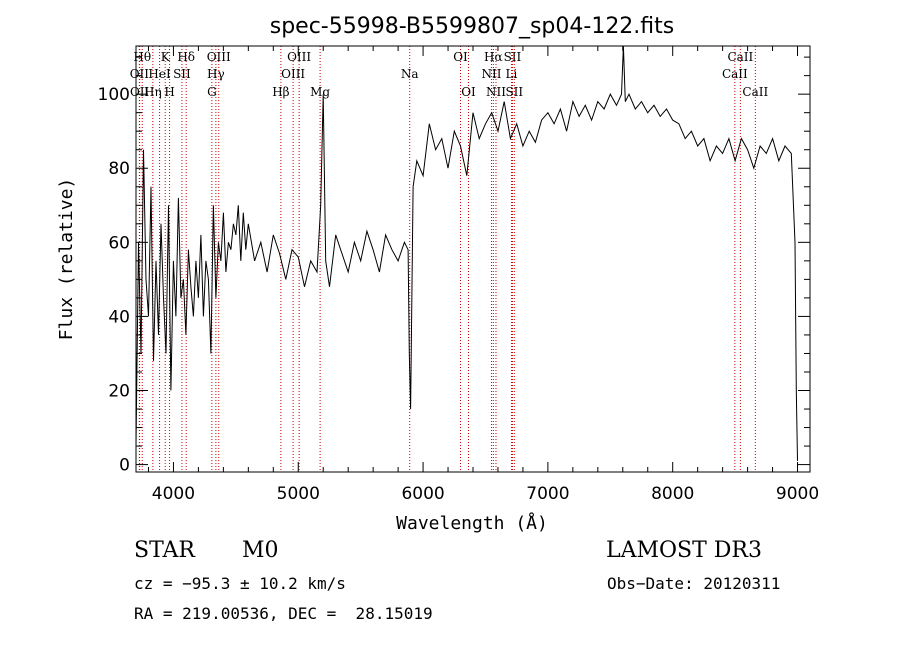  Describe the element at coordinates (66, 259) in the screenshot. I see `y-axis-label: Flux (relative)` at that location.